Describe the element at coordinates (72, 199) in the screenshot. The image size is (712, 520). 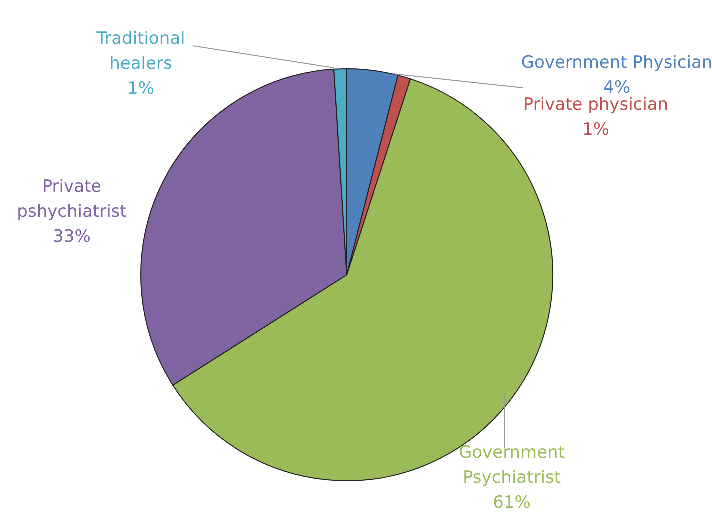
I see `slice-label: Private pshychiatrist` at that location.